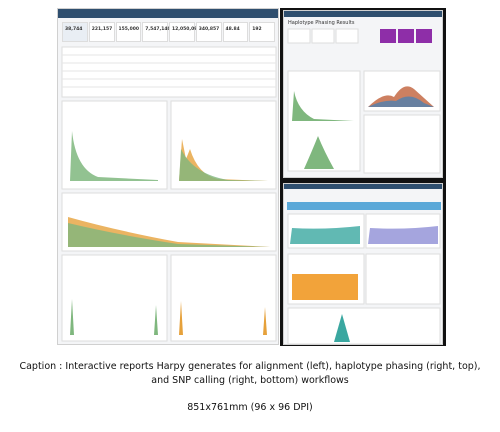 Image resolution: width=500 pixels, height=432 pixels. Describe the element at coordinates (321, 23) in the screenshot. I see `report-title: Haplotype Phasing Results` at that location.